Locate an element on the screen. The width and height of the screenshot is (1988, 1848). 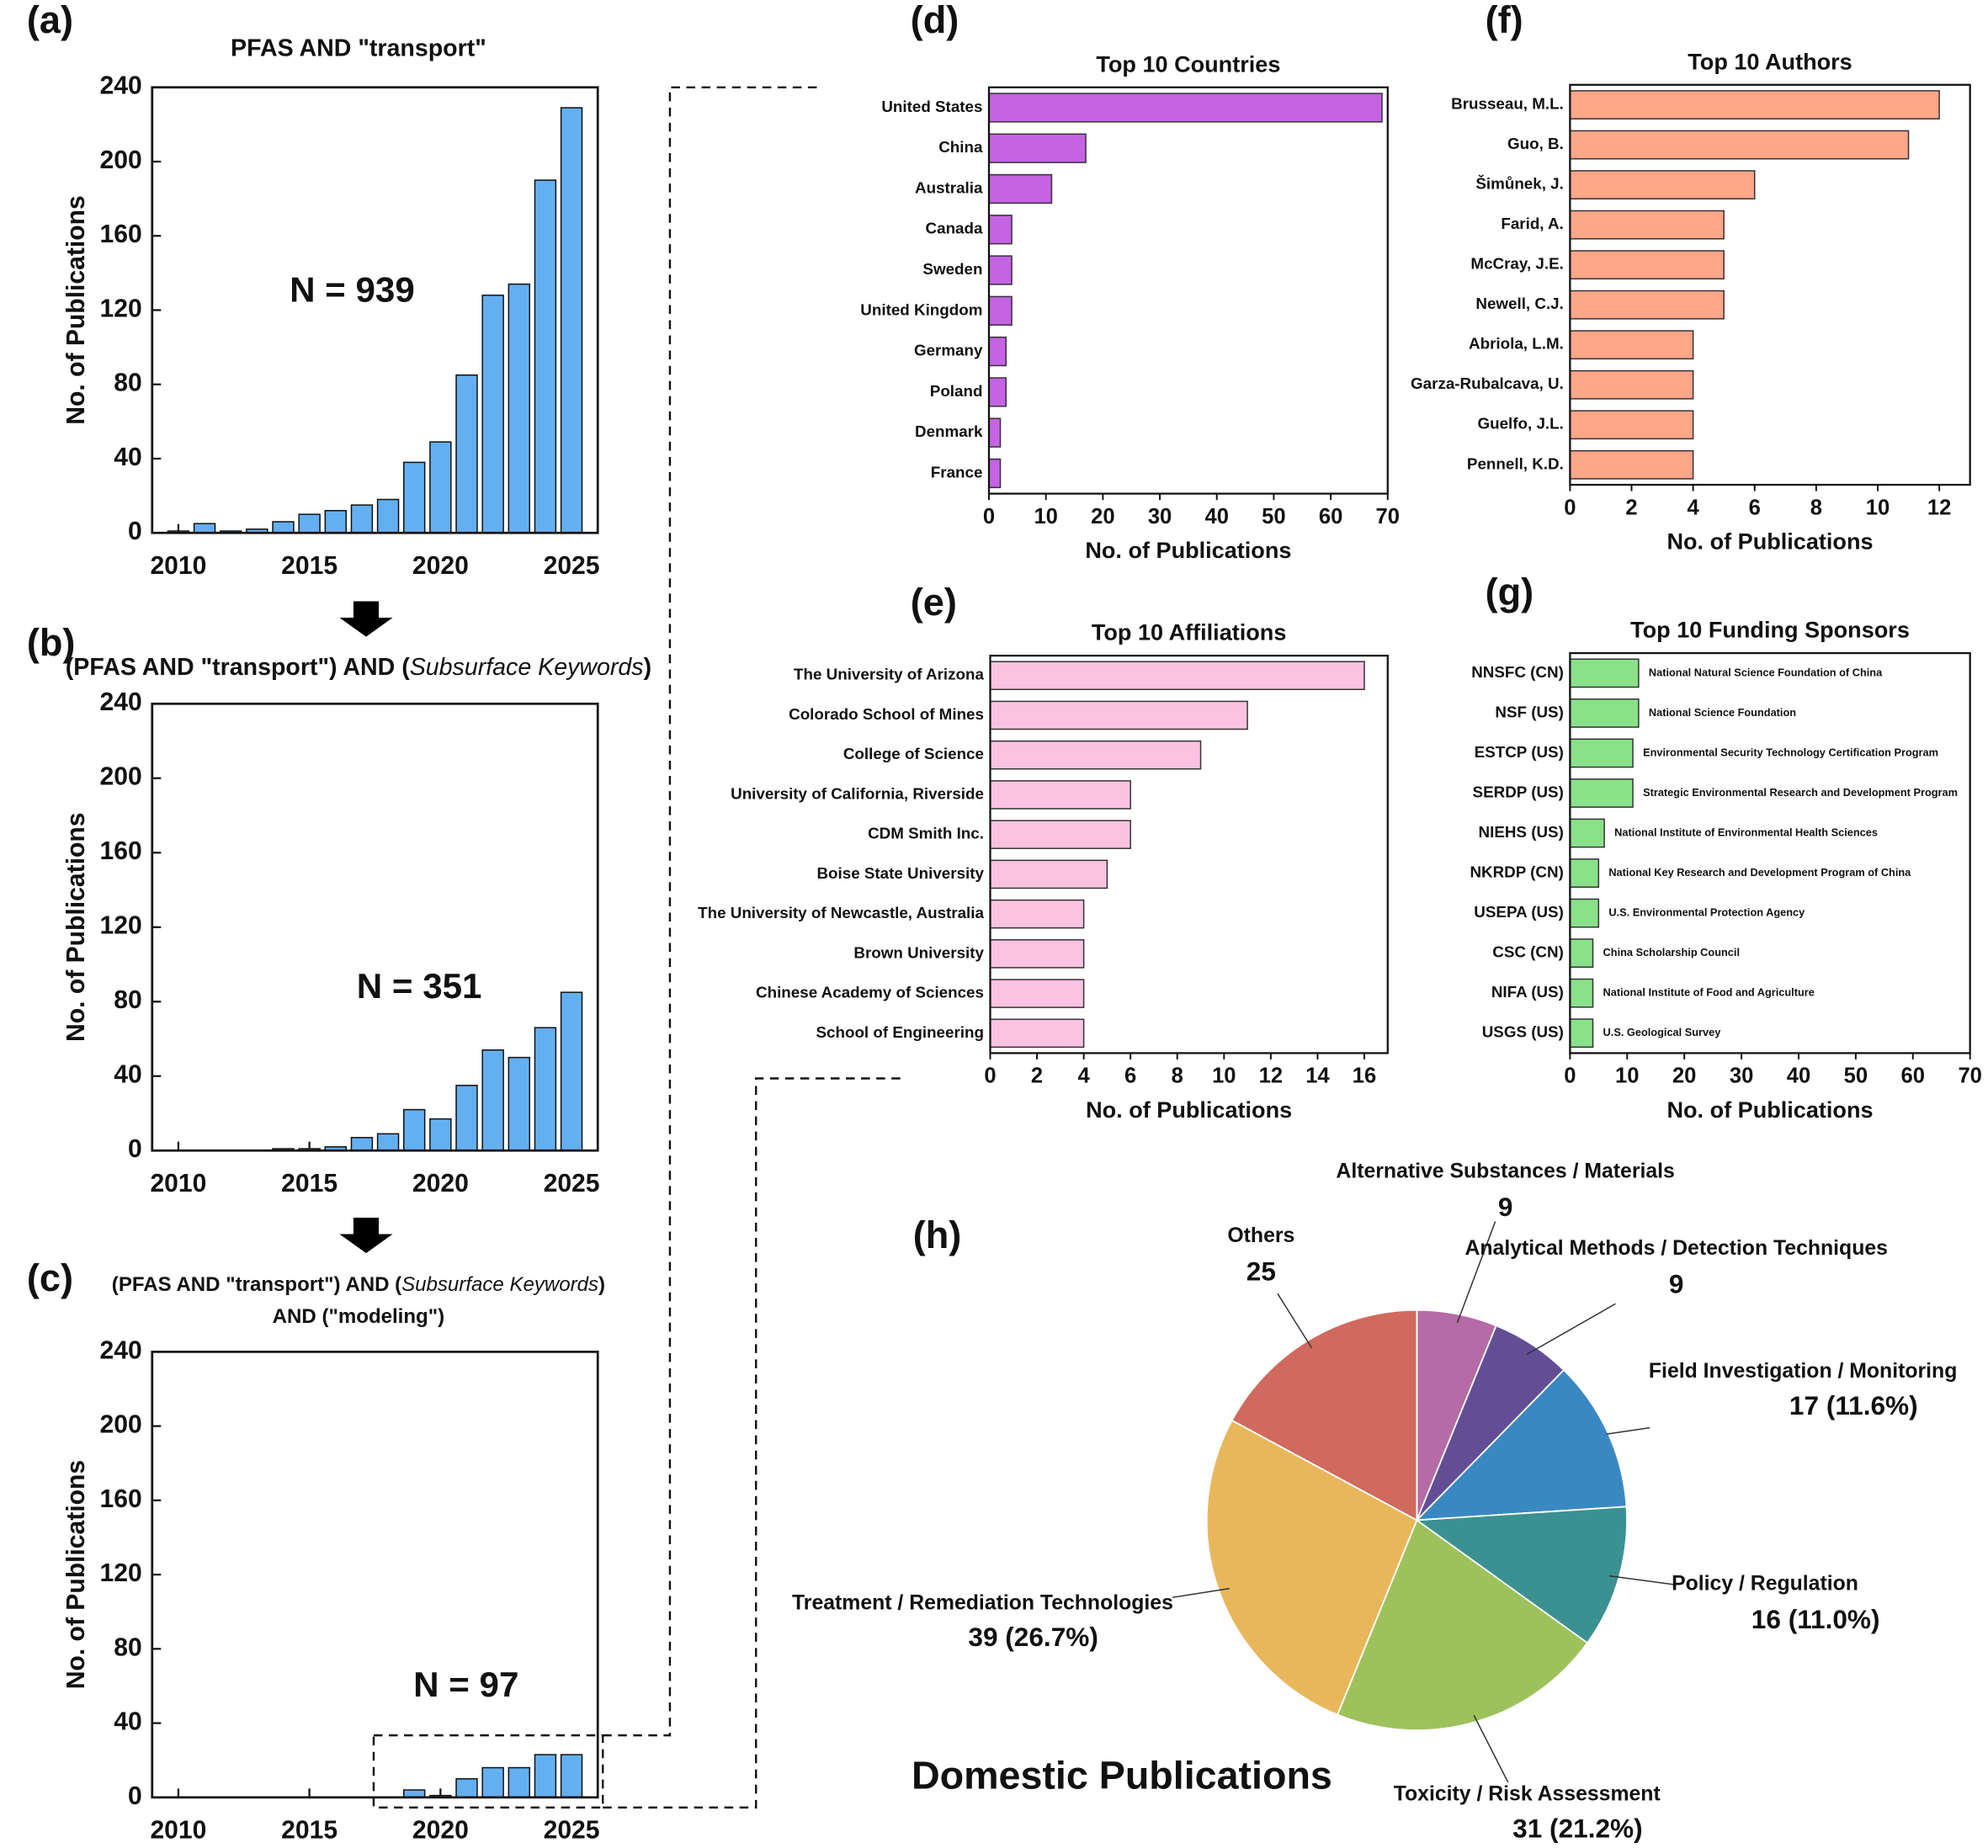
panel-label: (a) is located at coordinates (50, 20).